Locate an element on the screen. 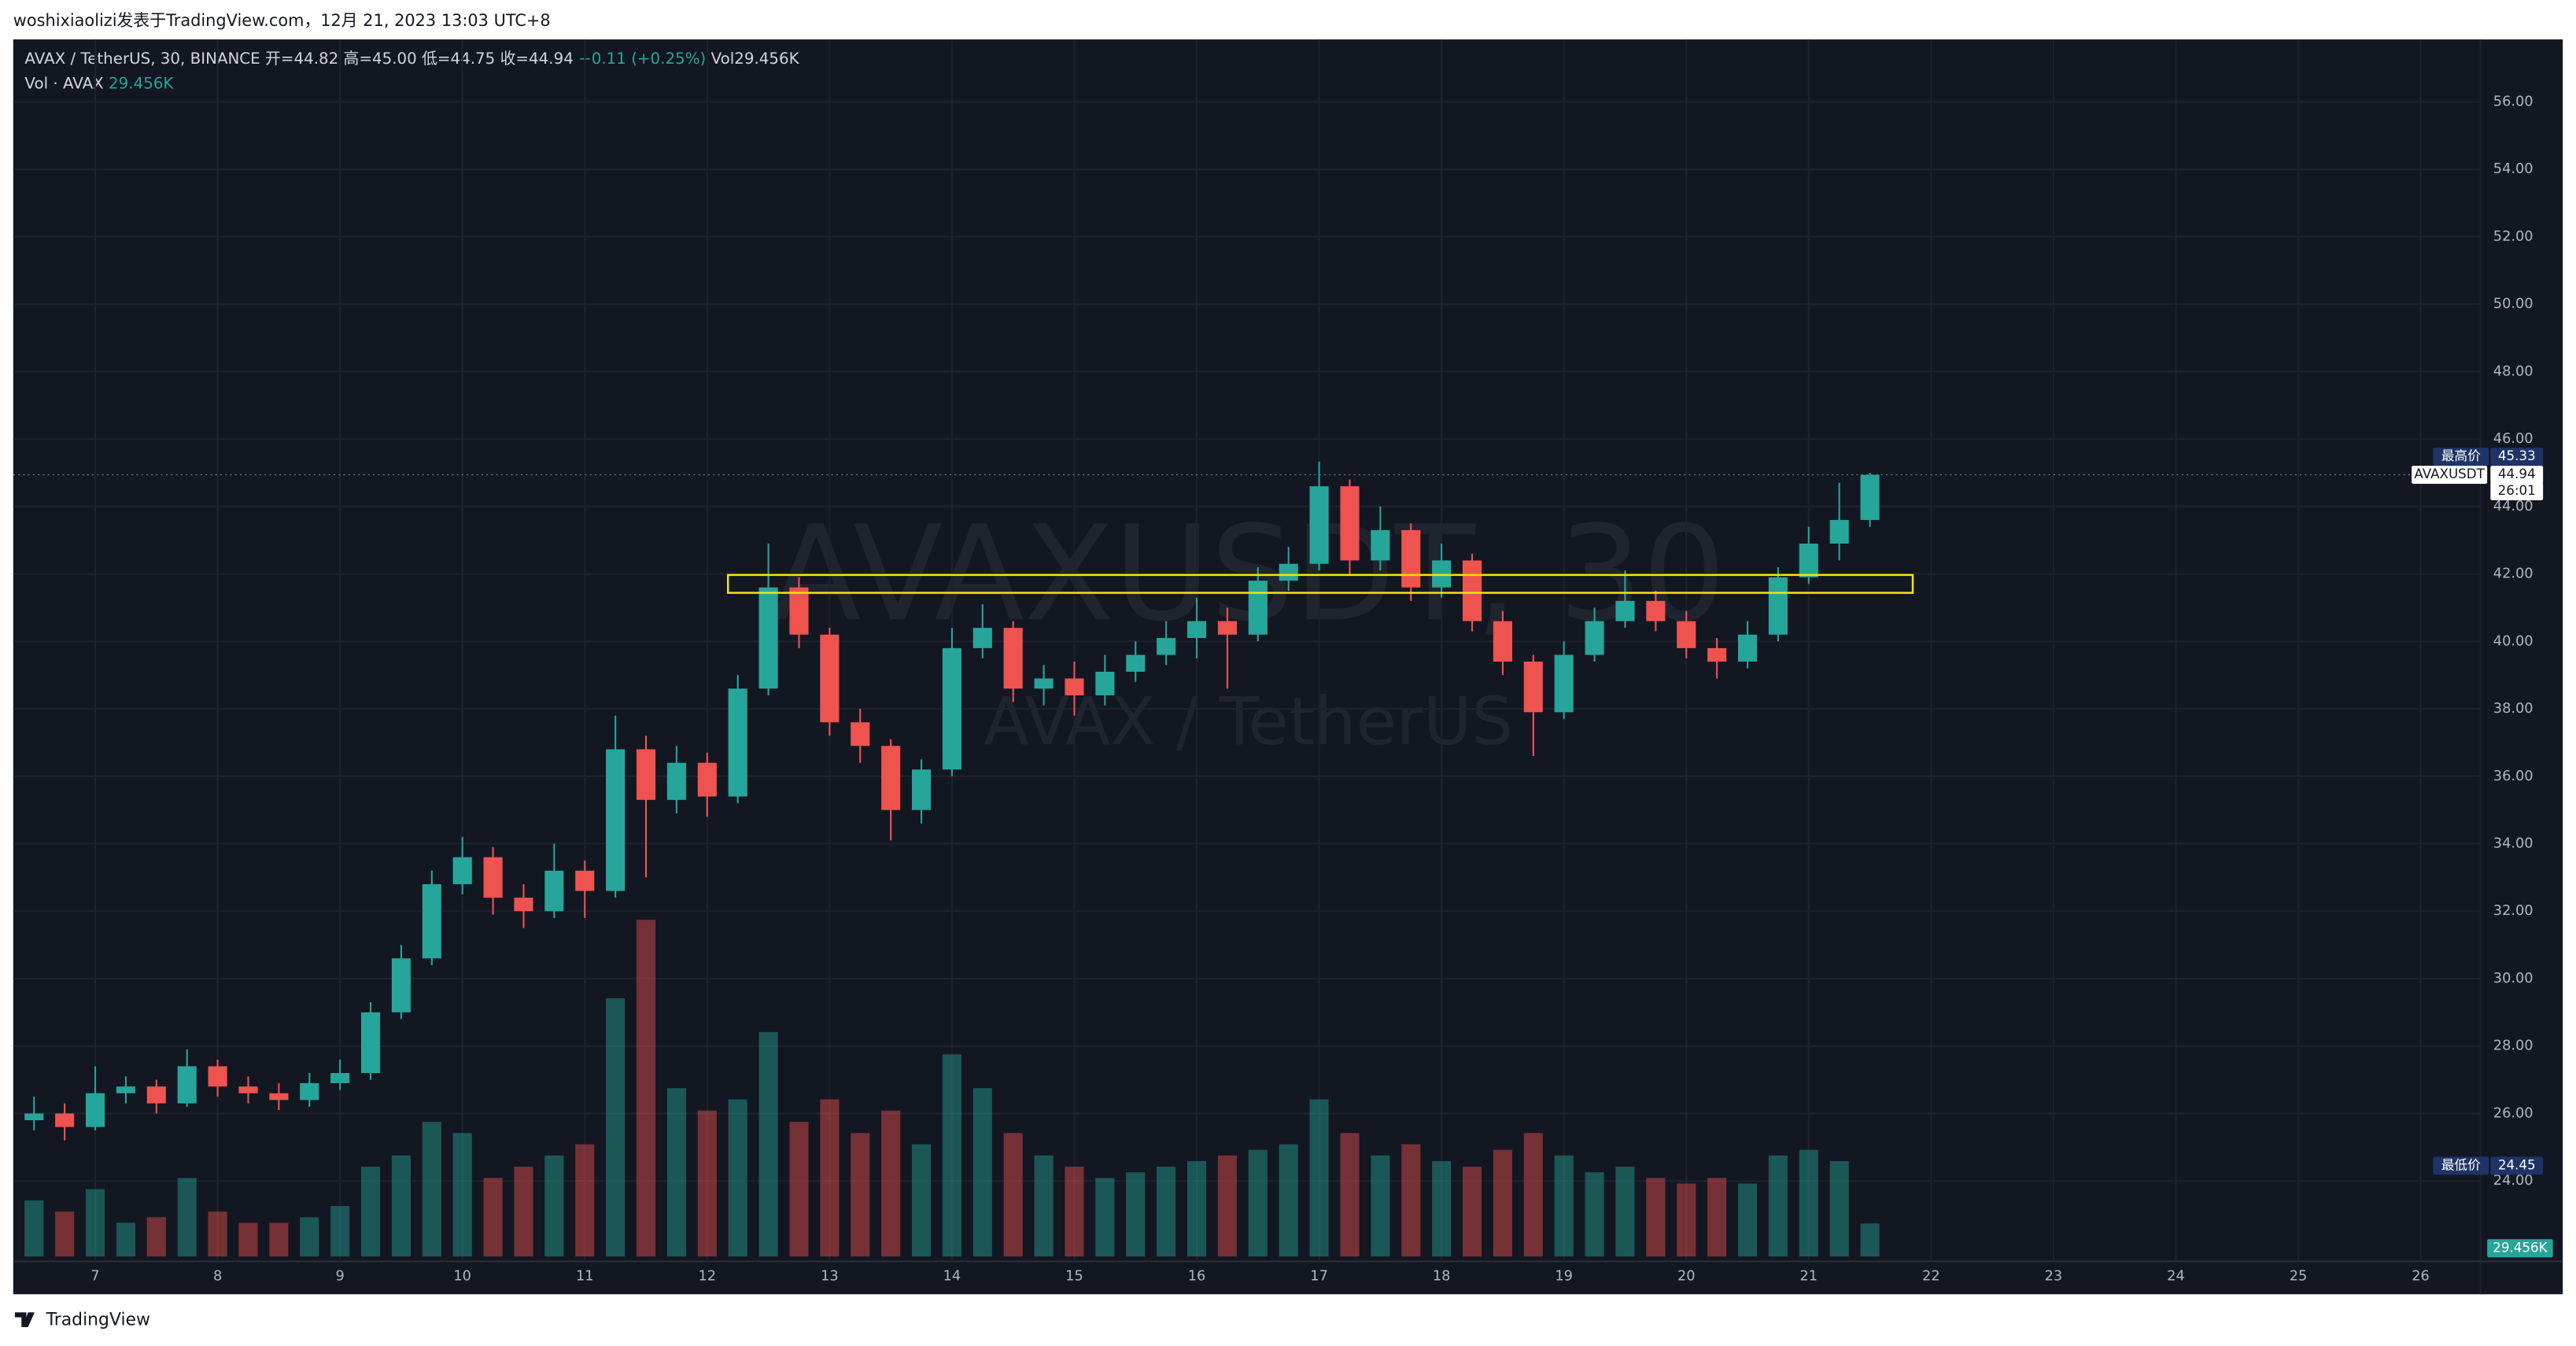 The image size is (2576, 1346). y-tick-label: 54.00 is located at coordinates (2513, 169).